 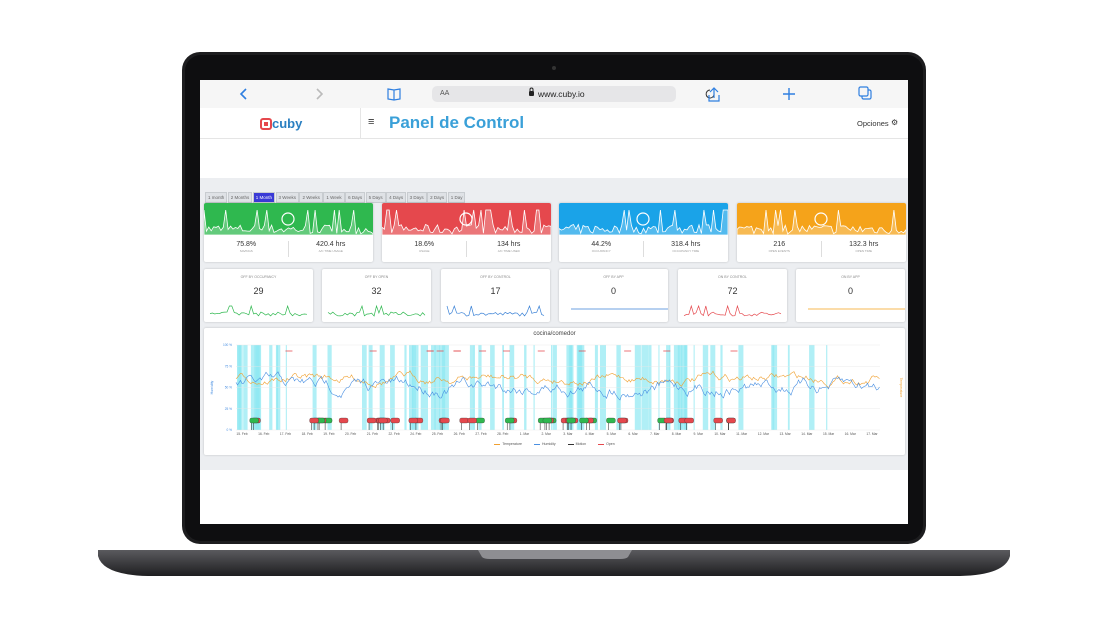 I want to click on metric-value: 75.8%, so click(x=246, y=244).